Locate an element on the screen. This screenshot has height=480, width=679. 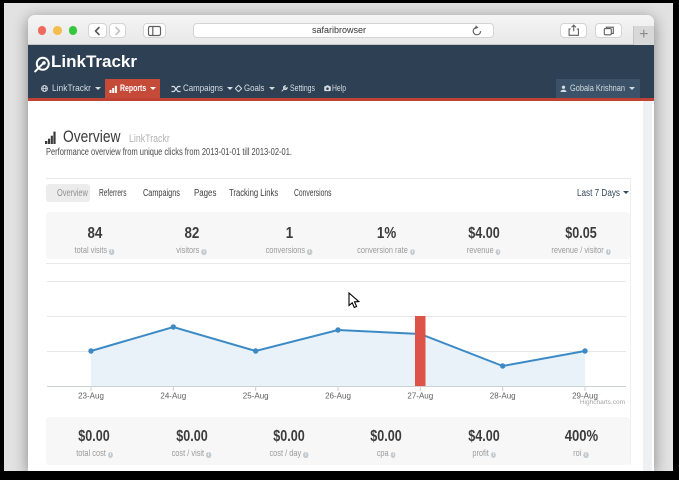
svg-text: Highcharts.com is located at coordinates (602, 402).